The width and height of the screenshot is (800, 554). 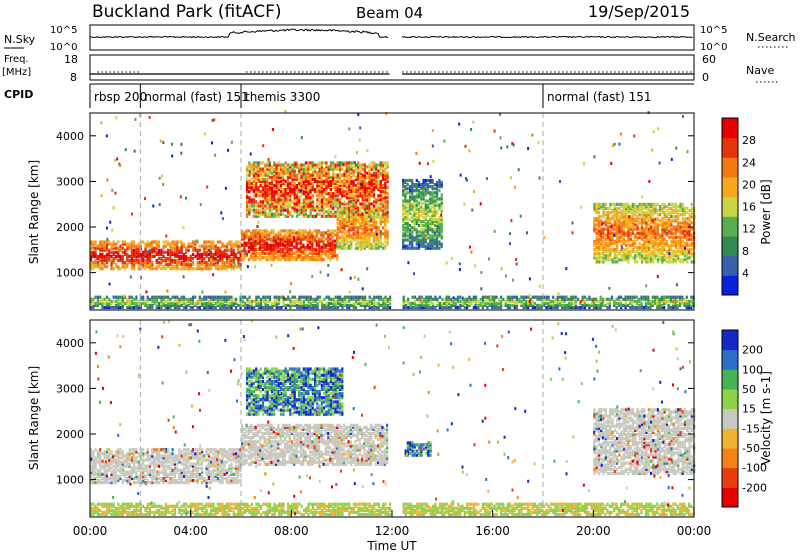 I want to click on freq-label: Freq., so click(x=16, y=59).